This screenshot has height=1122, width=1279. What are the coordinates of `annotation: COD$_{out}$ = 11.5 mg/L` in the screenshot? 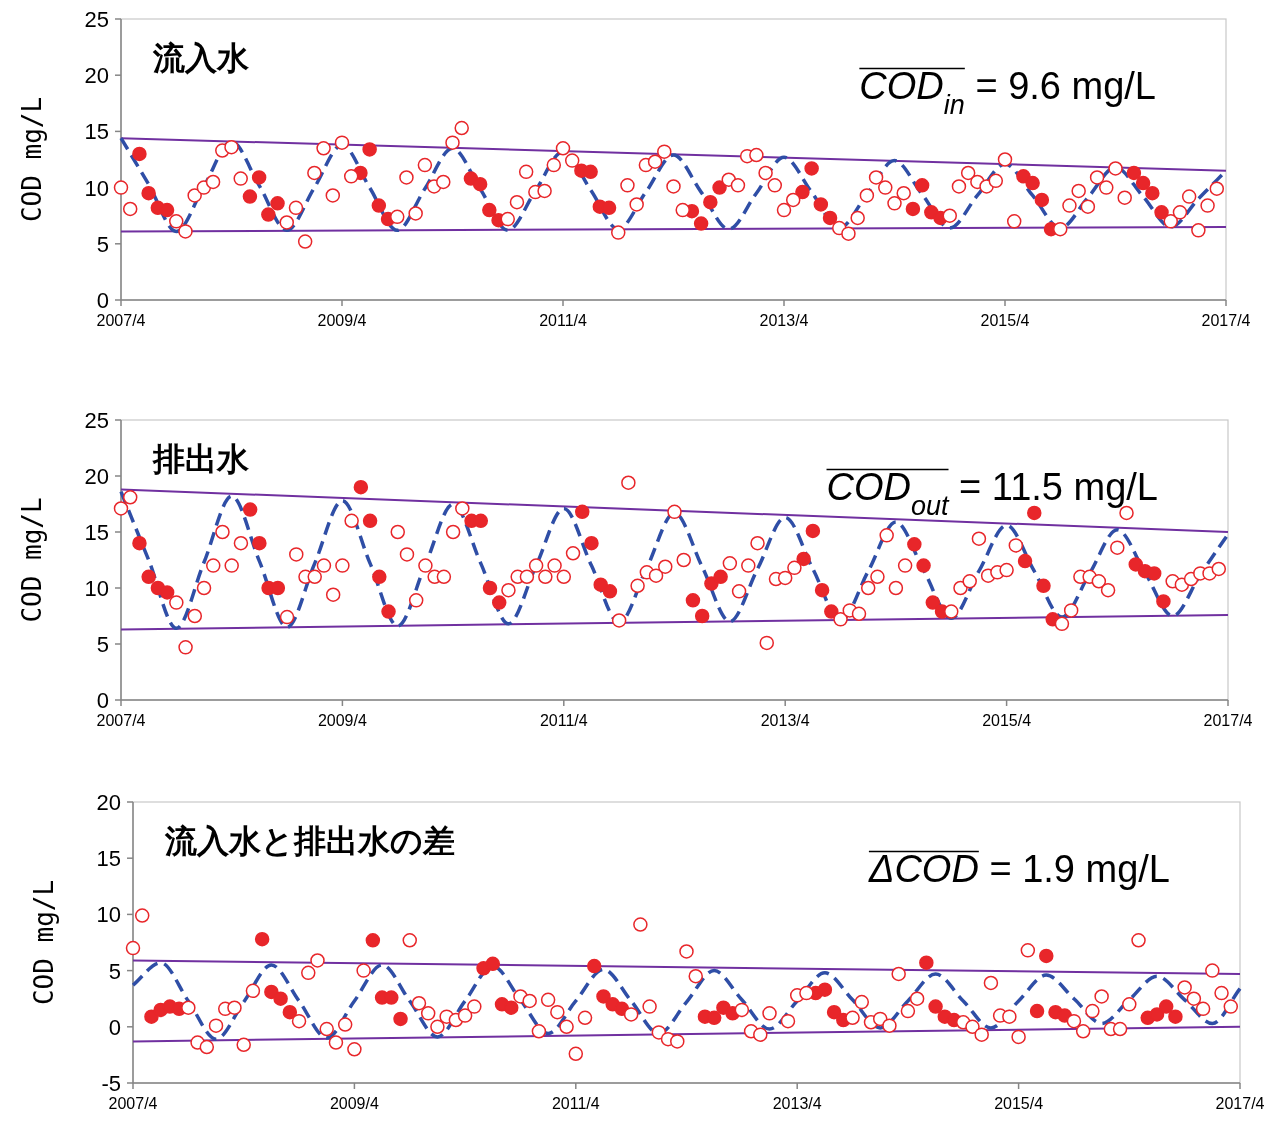 It's located at (992, 493).